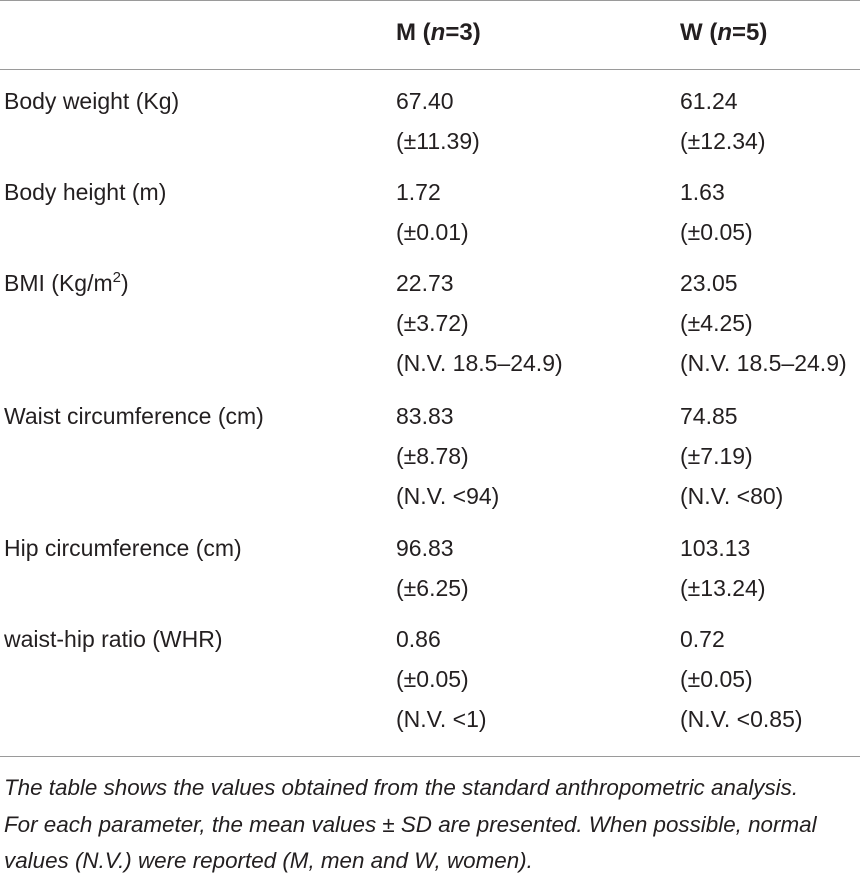 This screenshot has height=880, width=860. I want to click on bmi-label-prefix: BMI (Kg/m, so click(58, 283).